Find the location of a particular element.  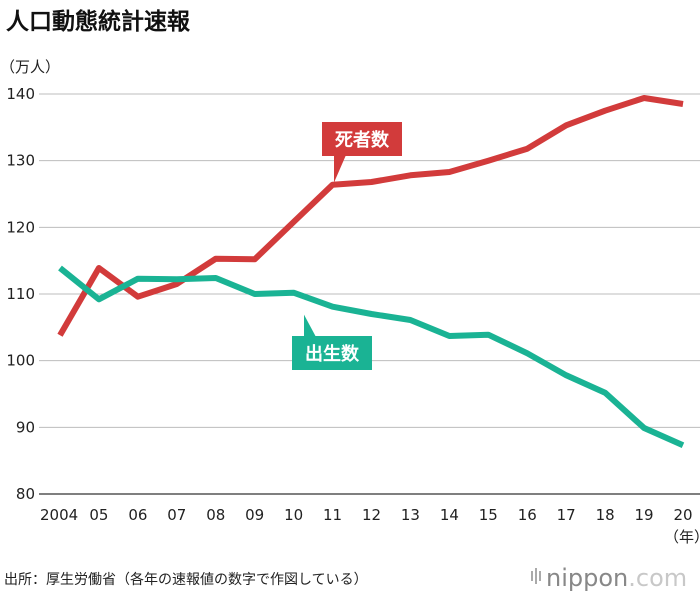

x-tick-label: 14 is located at coordinates (449, 515).